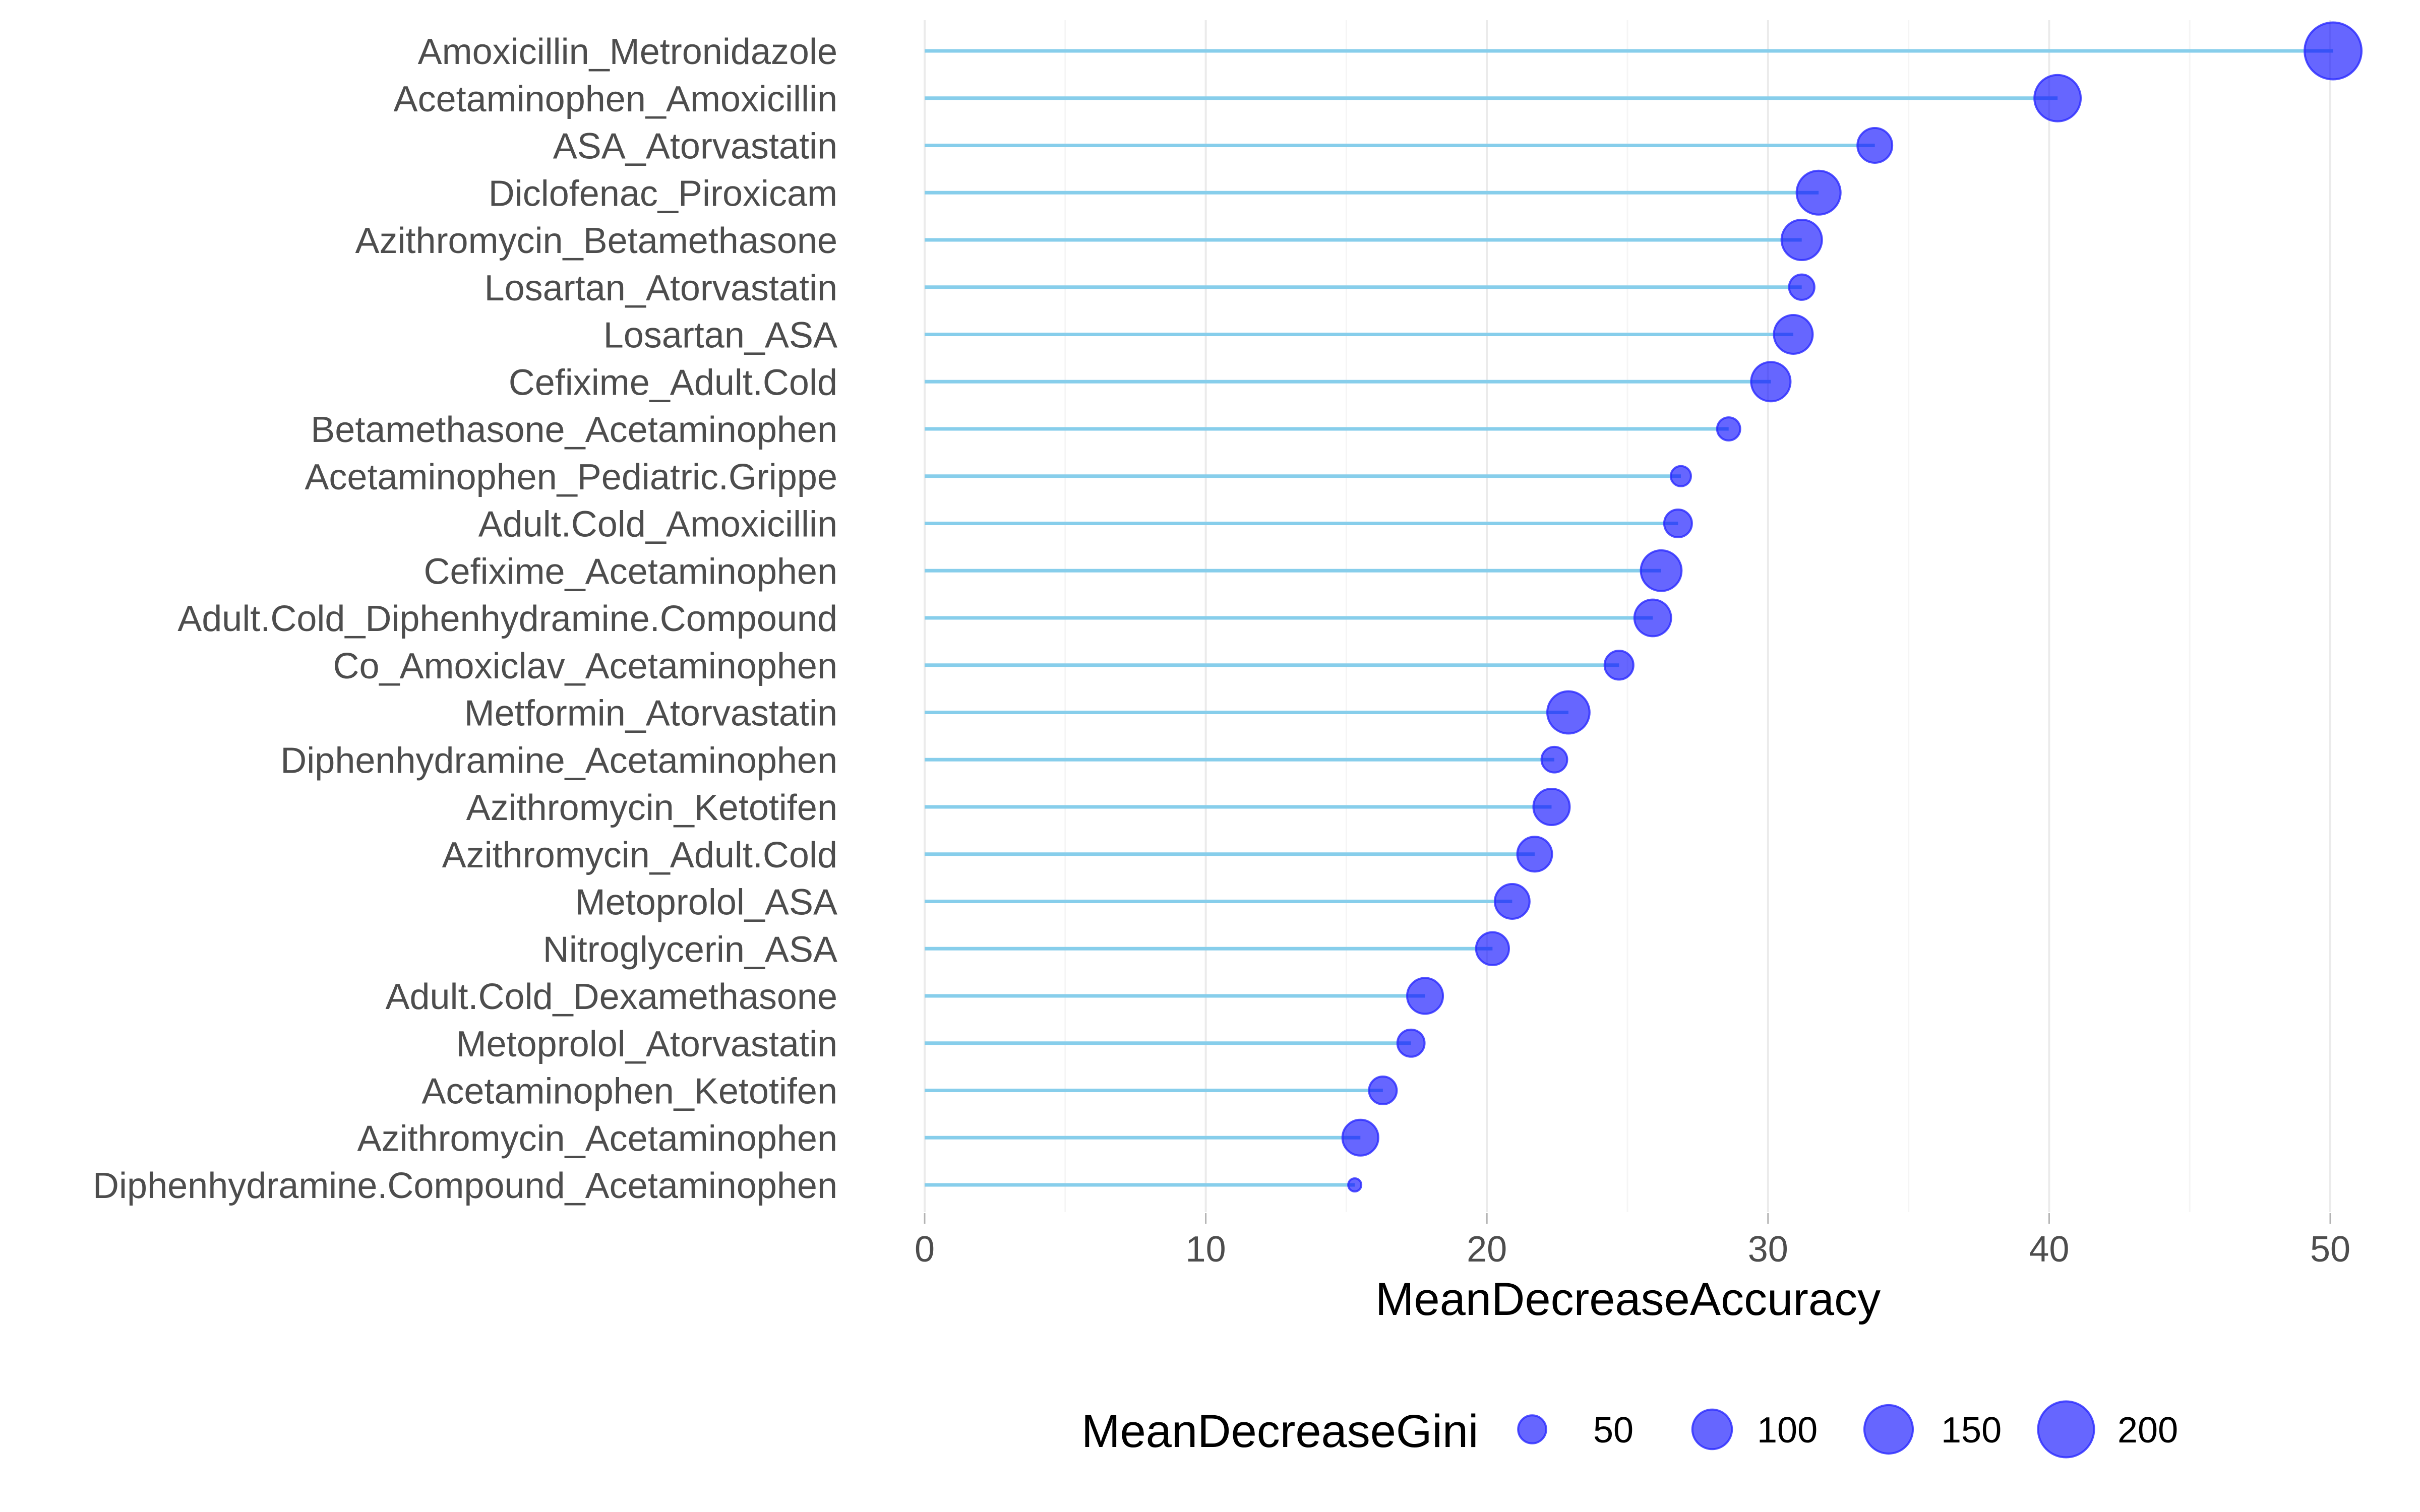 The image size is (2420, 1512). Describe the element at coordinates (1847, 1429) in the screenshot. I see `legend-items: 50 100 150 200` at that location.